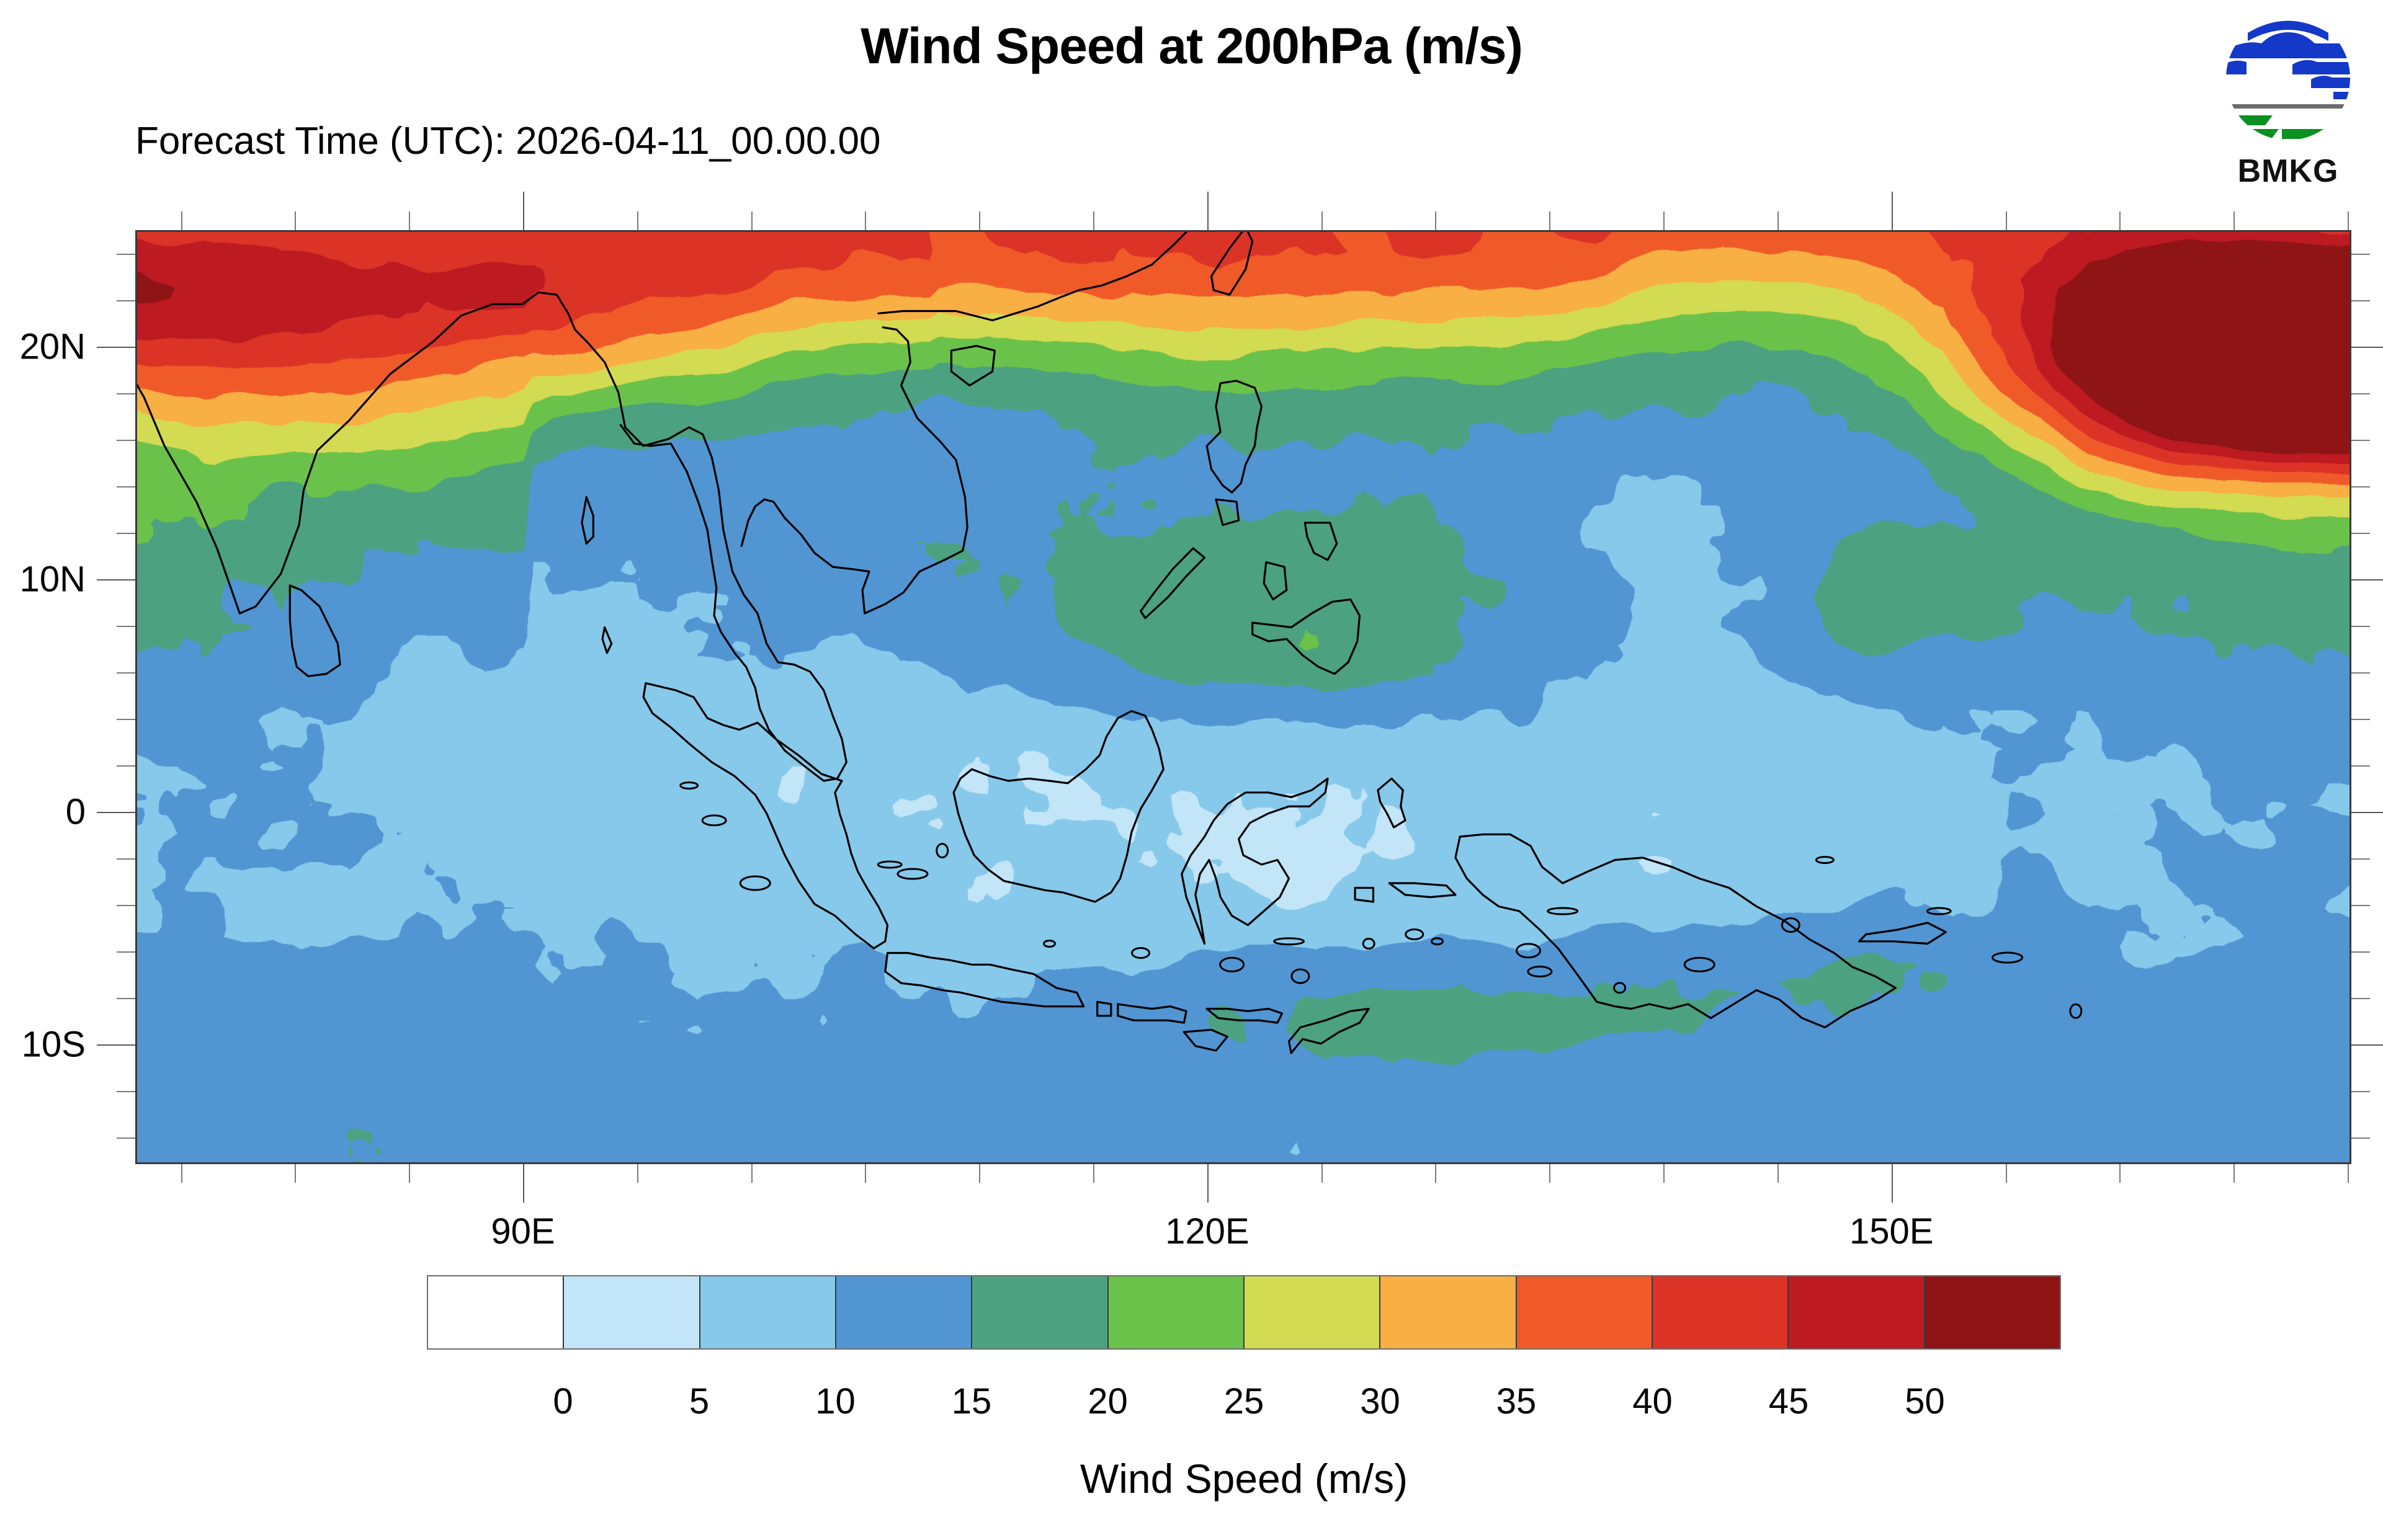 The height and width of the screenshot is (1540, 2383). I want to click on colorbar-swatch-light-blue, so click(632, 1312).